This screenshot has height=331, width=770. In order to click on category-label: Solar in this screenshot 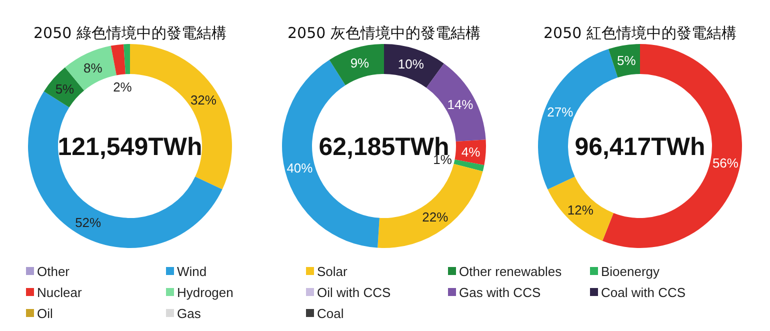, I will do `click(332, 271)`.